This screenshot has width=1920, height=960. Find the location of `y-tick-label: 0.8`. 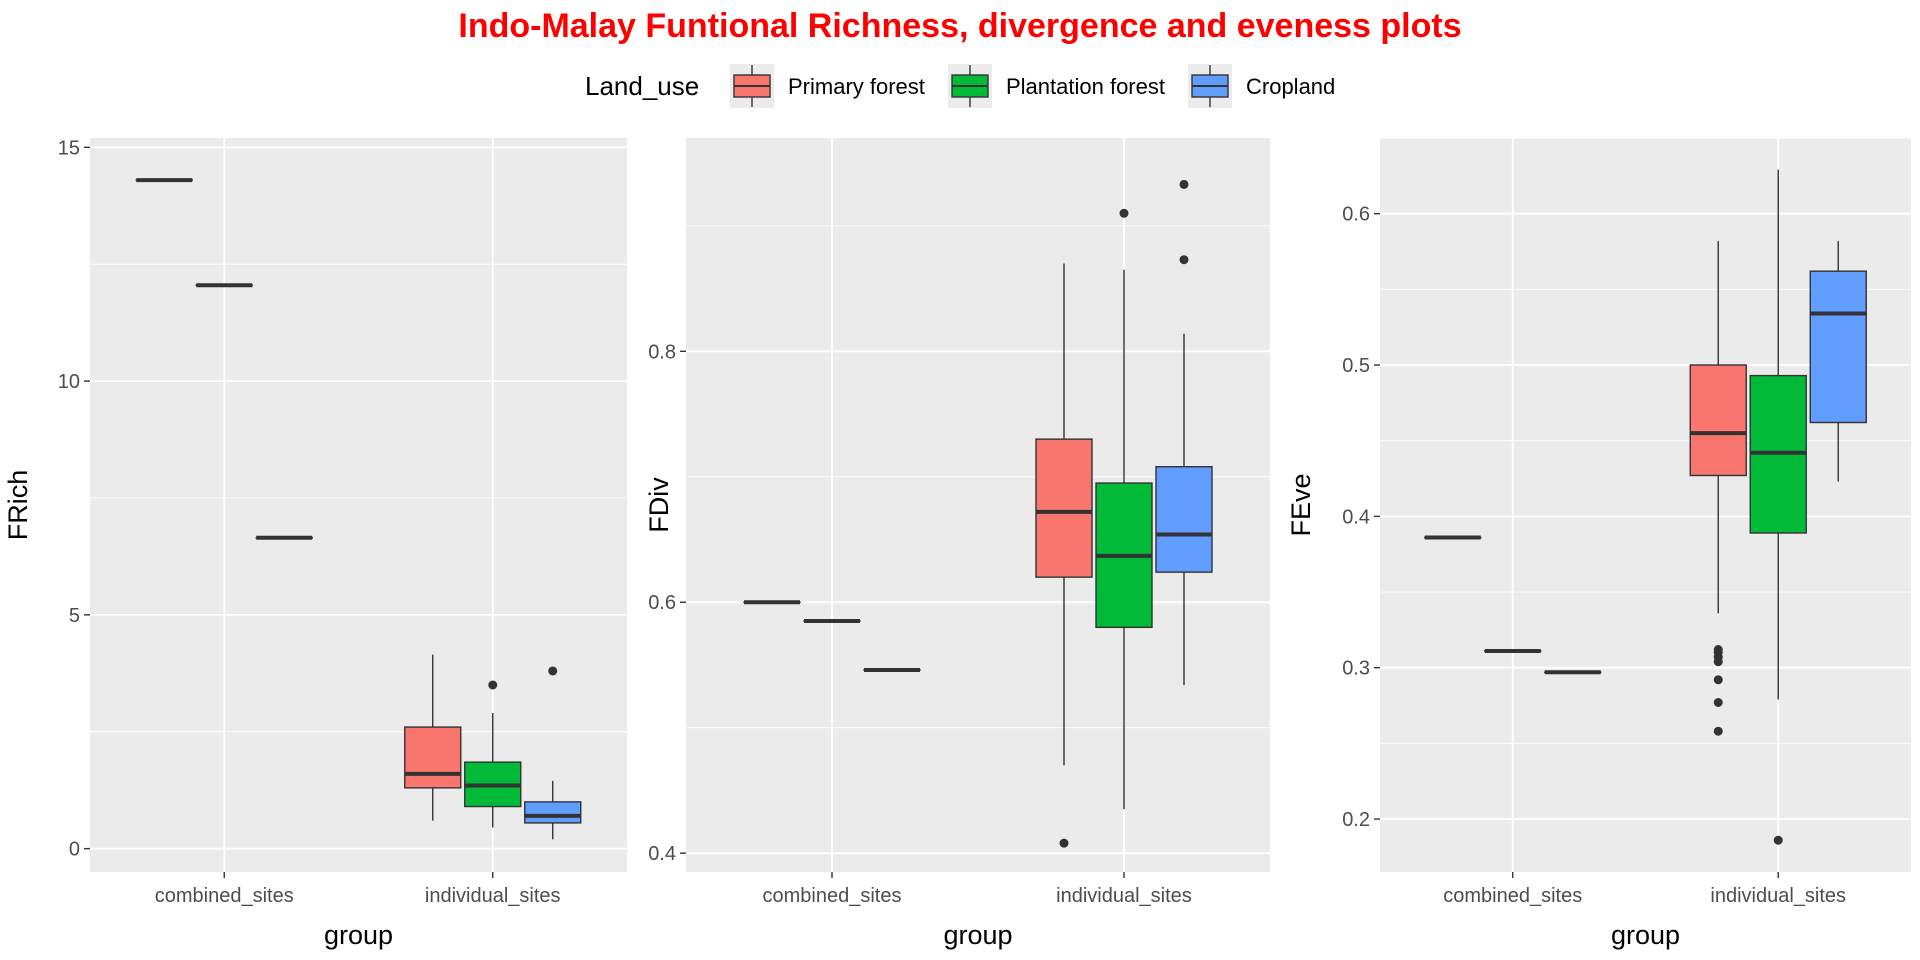

y-tick-label: 0.8 is located at coordinates (662, 352).